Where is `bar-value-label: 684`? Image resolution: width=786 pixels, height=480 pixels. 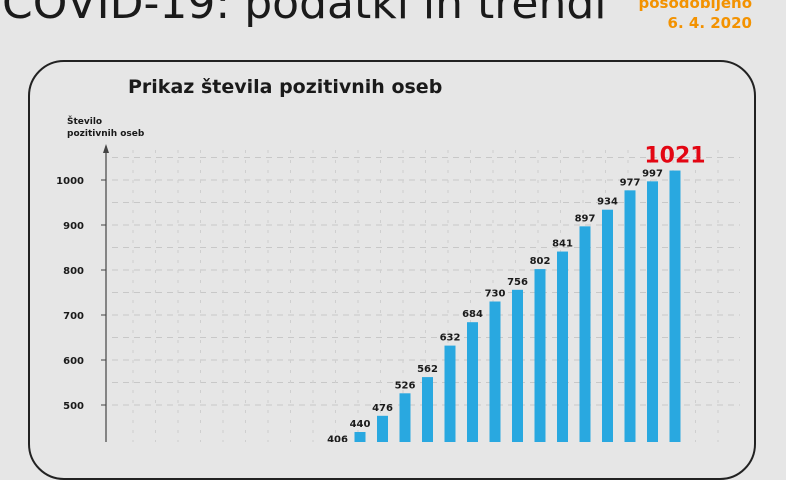 bar-value-label: 684 is located at coordinates (472, 314).